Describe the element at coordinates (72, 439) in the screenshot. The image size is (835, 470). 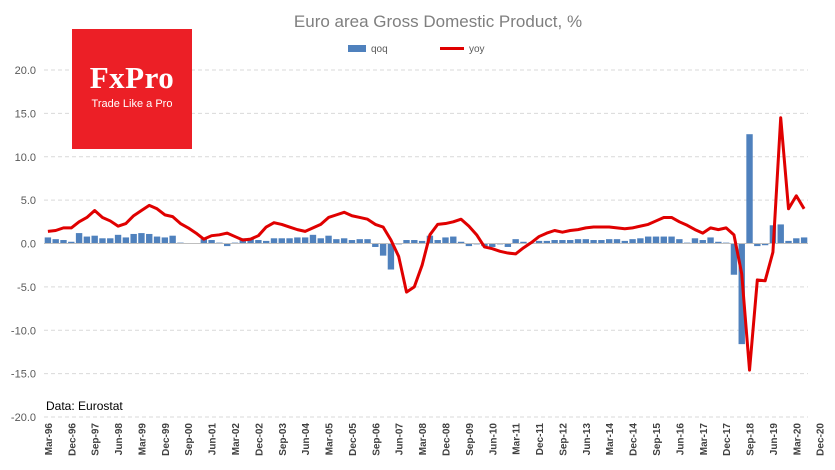
I see `x-tick-label: Dec-96` at that location.